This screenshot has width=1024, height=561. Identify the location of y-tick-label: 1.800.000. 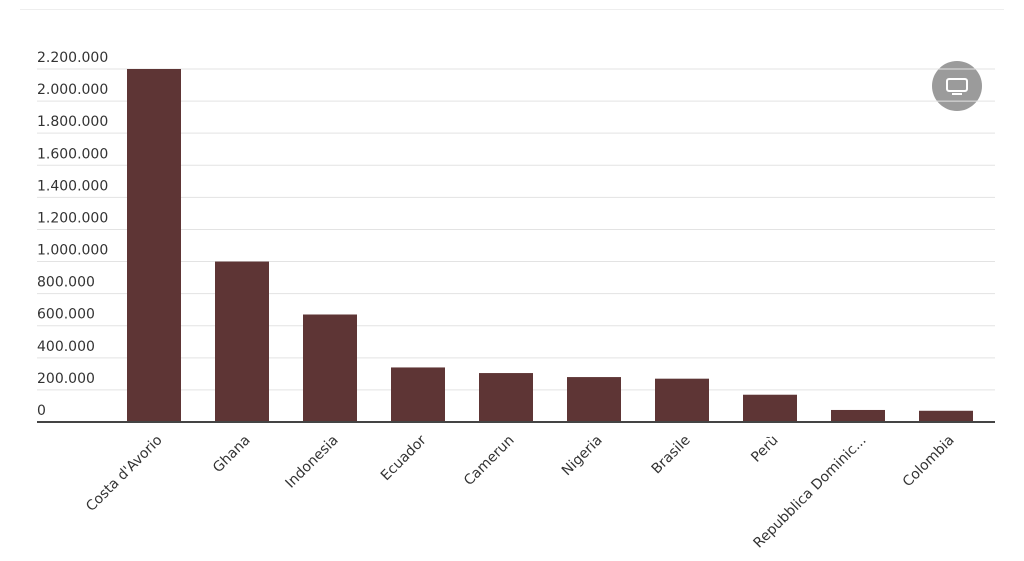
(72, 122).